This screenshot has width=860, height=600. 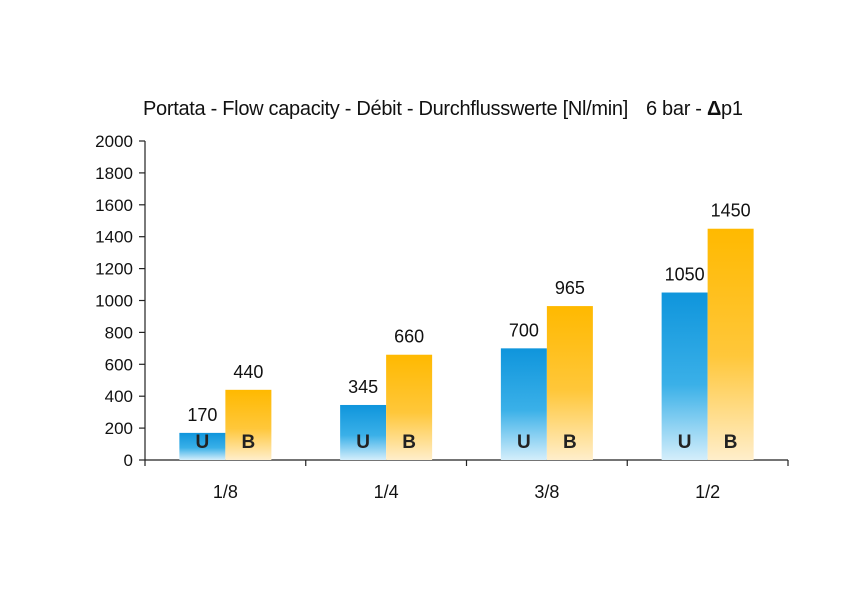 What do you see at coordinates (676, 109) in the screenshot?
I see `chart-subtitle-prefix: 6 bar -` at bounding box center [676, 109].